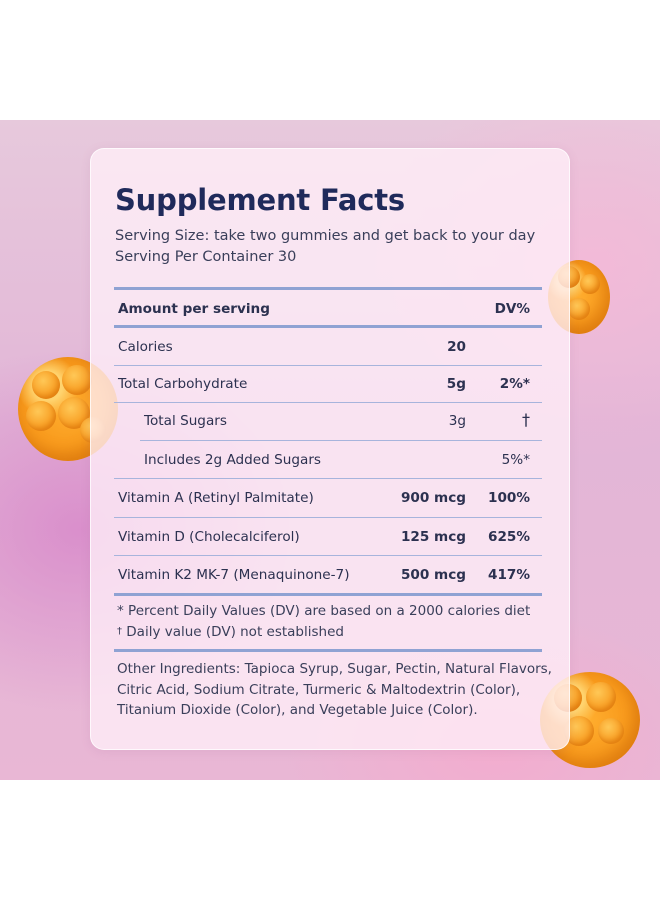 The image size is (660, 900). I want to click on nutrient-name: Vitamin A (Retinyl Palmitate), so click(216, 498).